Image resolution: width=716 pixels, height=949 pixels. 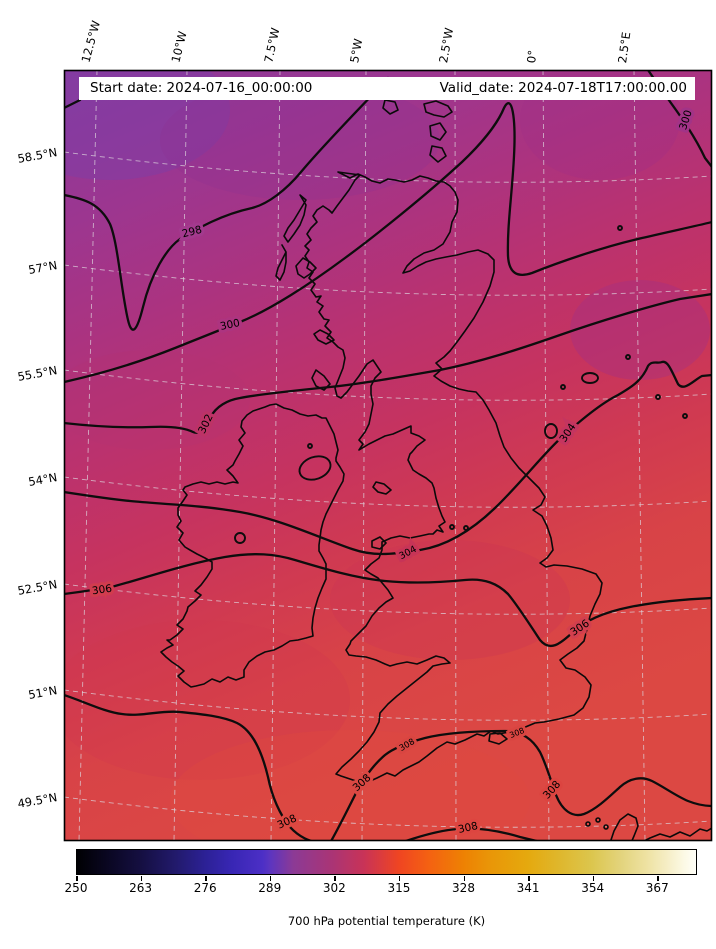 I want to click on colorbar-tick-label: 328, so click(x=463, y=888).